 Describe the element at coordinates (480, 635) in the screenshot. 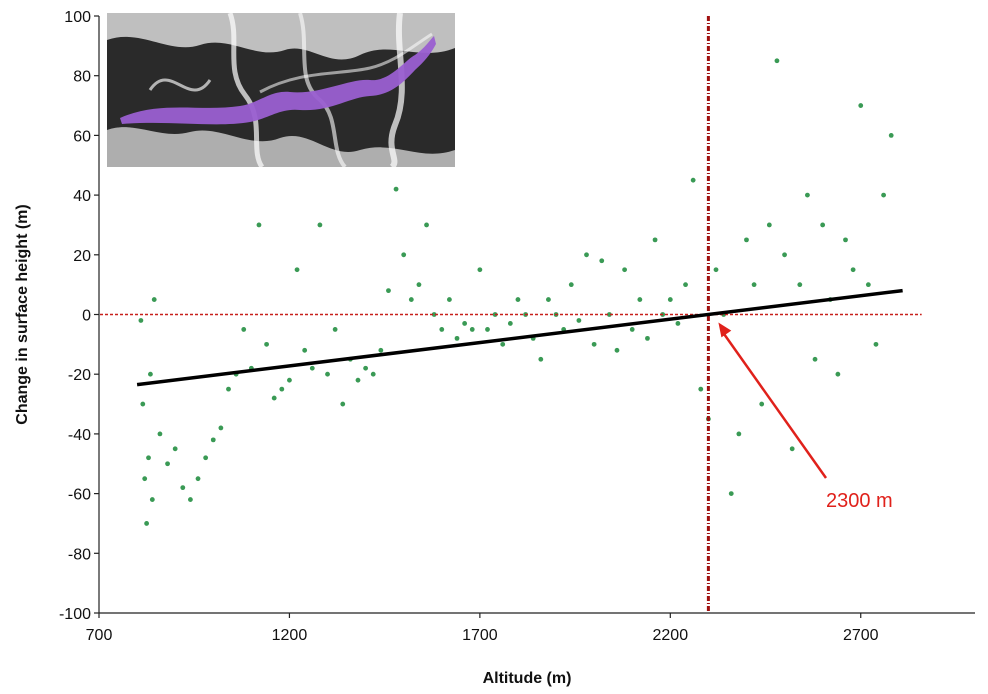

I see `x-tick-label: 1700` at that location.